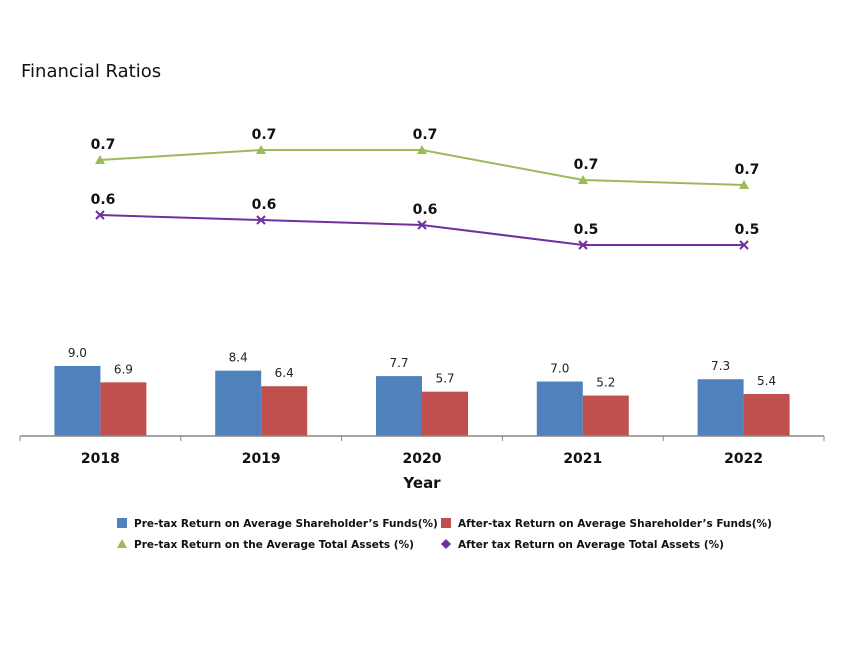 This screenshot has height=649, width=850. What do you see at coordinates (284, 373) in the screenshot?
I see `bar-label-2019-series-2: 6.4` at bounding box center [284, 373].